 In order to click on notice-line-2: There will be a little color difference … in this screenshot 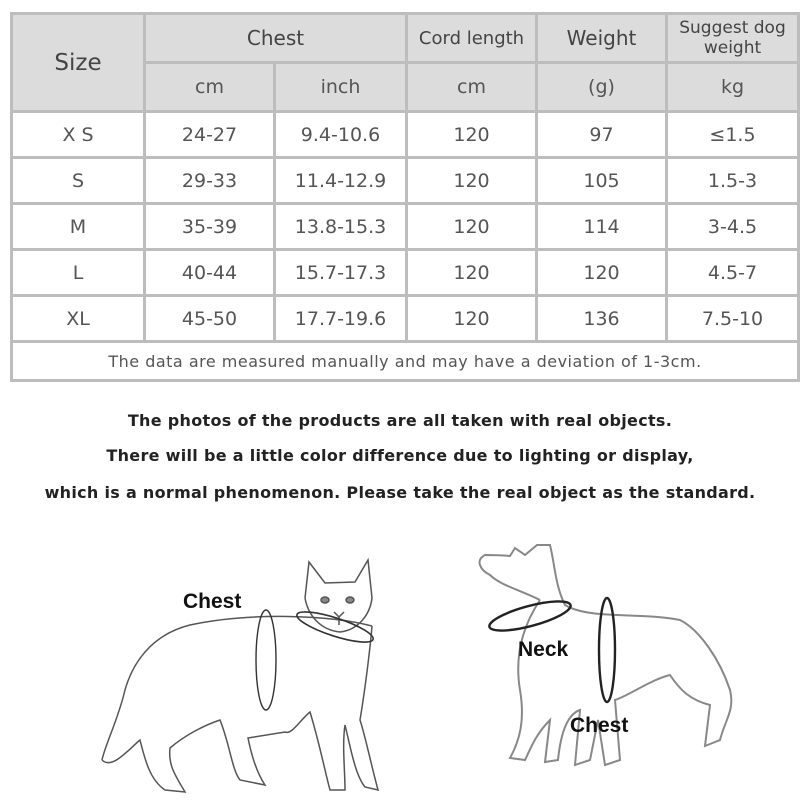, I will do `click(400, 455)`.